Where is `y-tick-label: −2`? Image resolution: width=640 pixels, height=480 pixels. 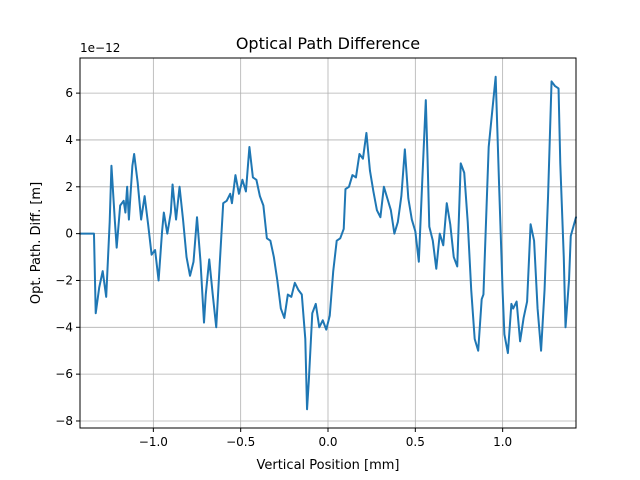 y-tick-label: −2 is located at coordinates (64, 280).